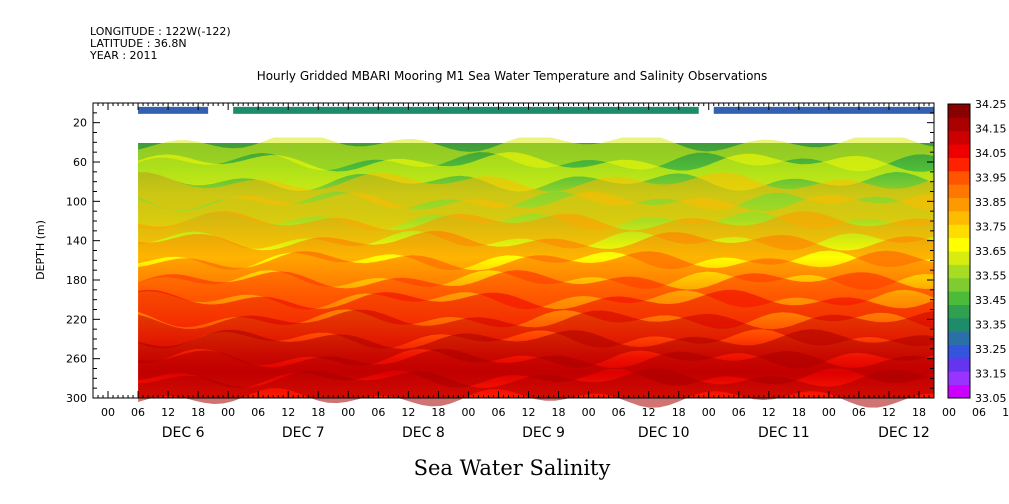 Image resolution: width=1009 pixels, height=504 pixels. I want to click on y-tick-label: 300, so click(76, 398).